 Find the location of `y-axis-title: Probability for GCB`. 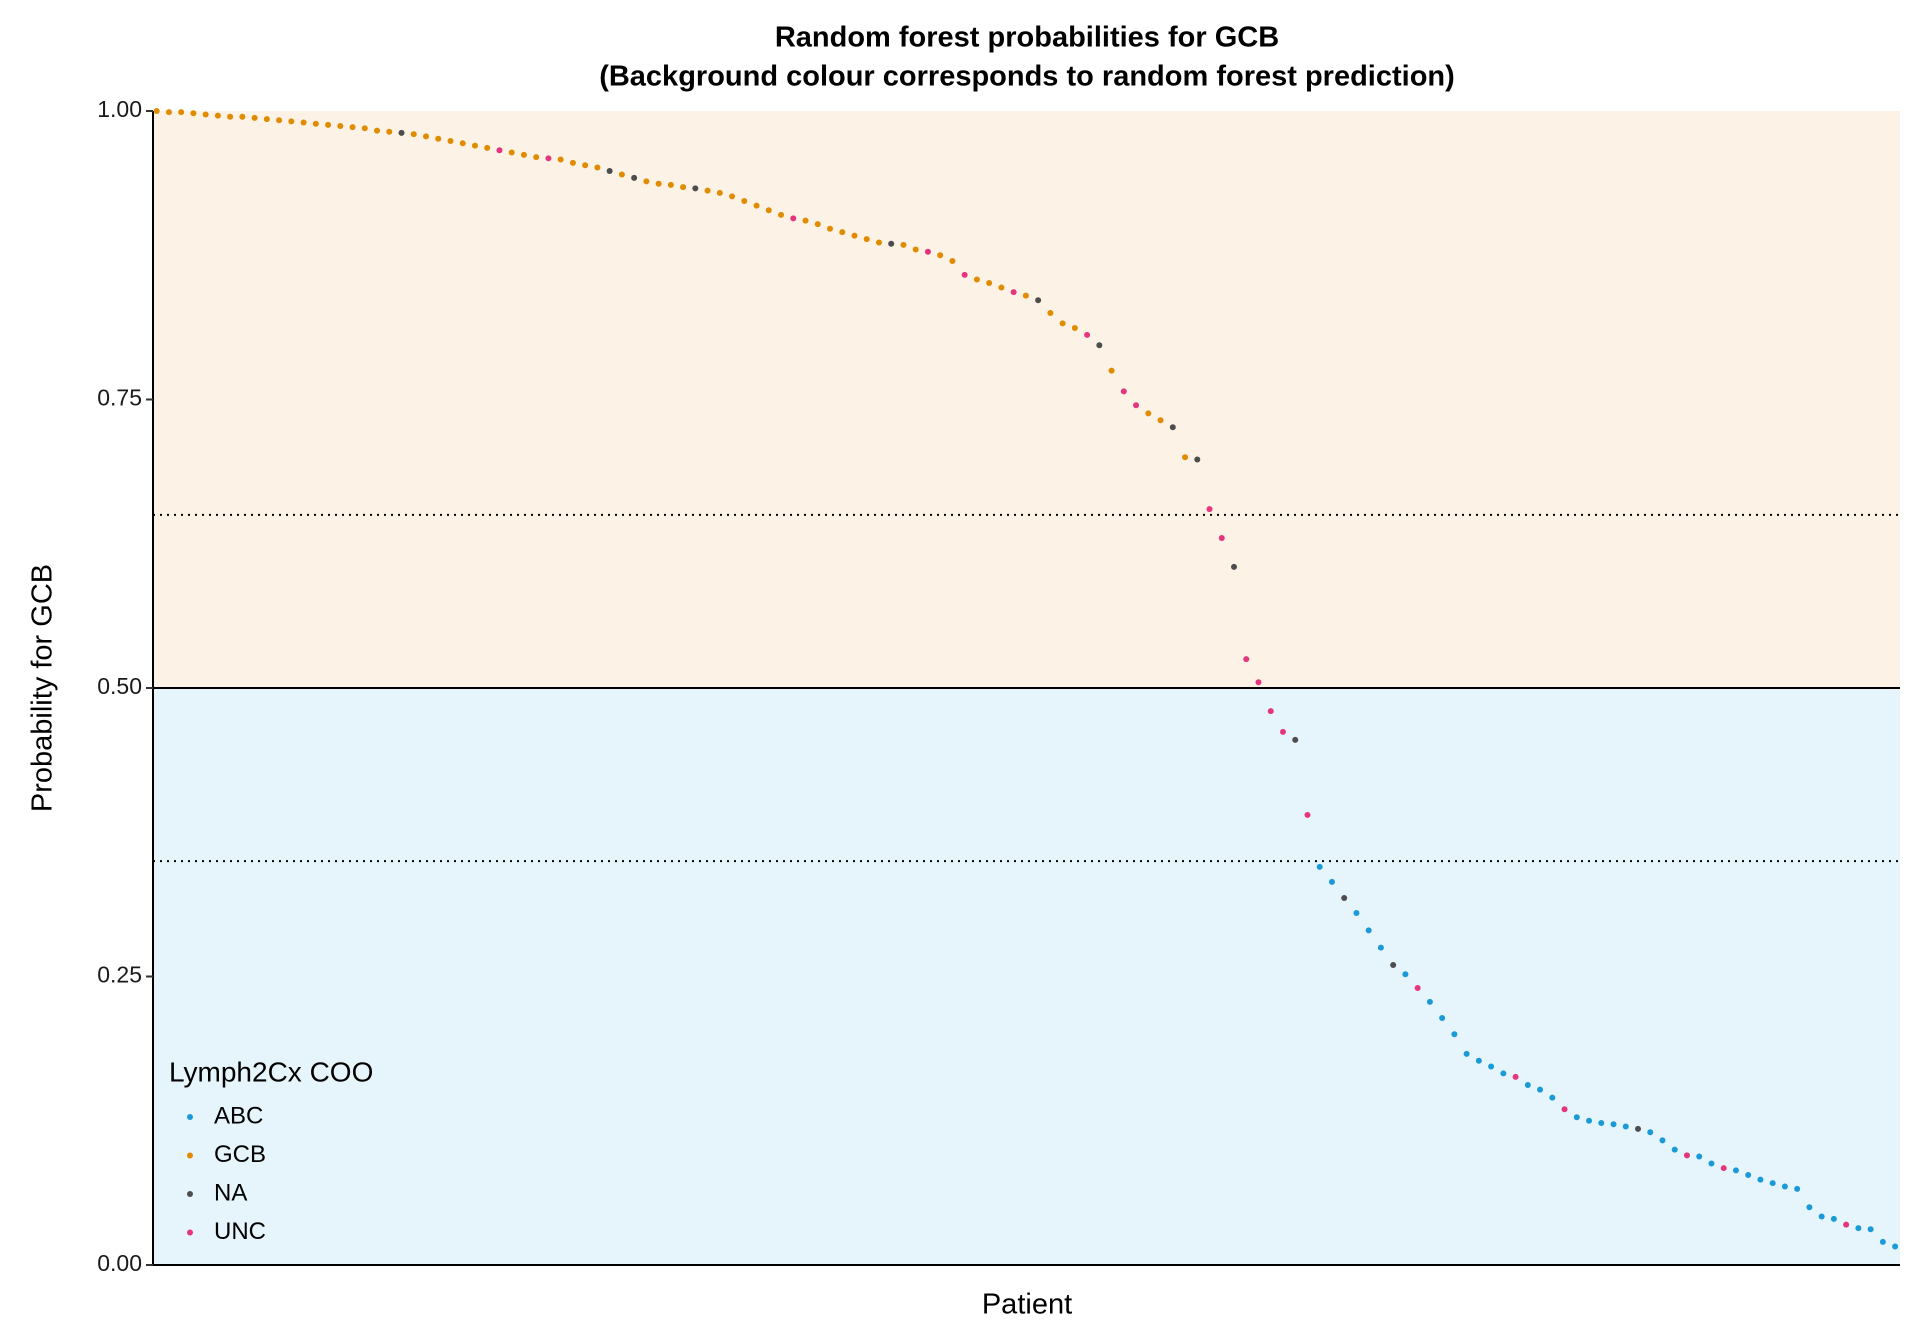

y-axis-title: Probability for GCB is located at coordinates (43, 688).